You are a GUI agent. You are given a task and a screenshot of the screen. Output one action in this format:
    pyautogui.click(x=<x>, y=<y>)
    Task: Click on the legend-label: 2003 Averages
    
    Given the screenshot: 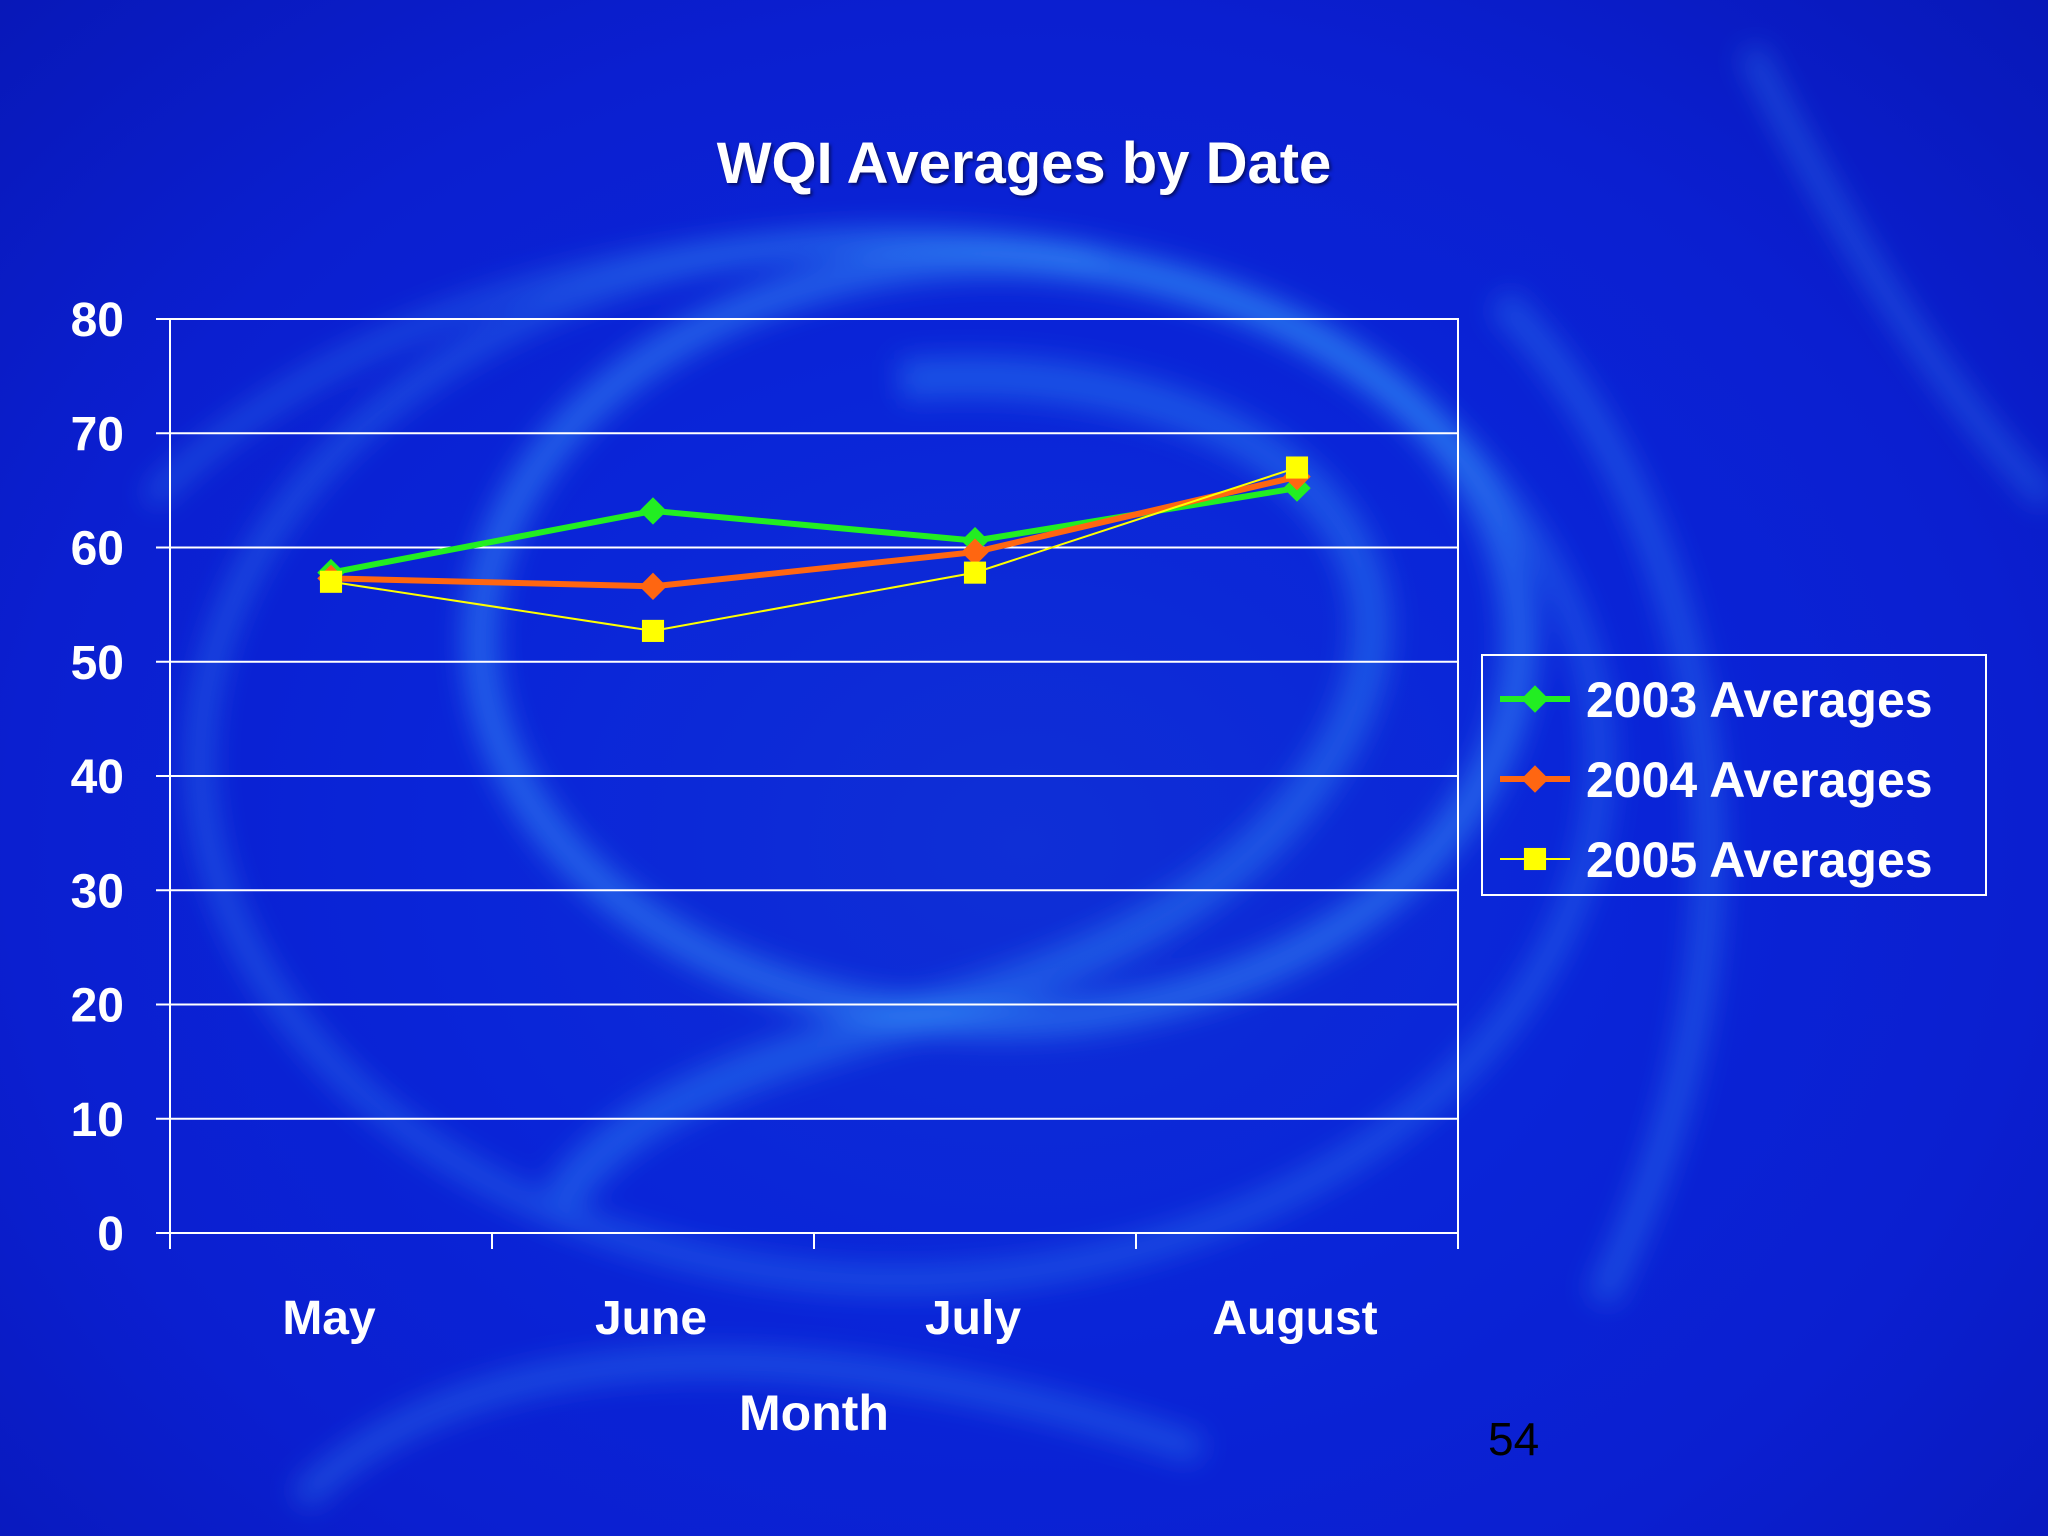 What is the action you would take?
    pyautogui.click(x=1759, y=700)
    